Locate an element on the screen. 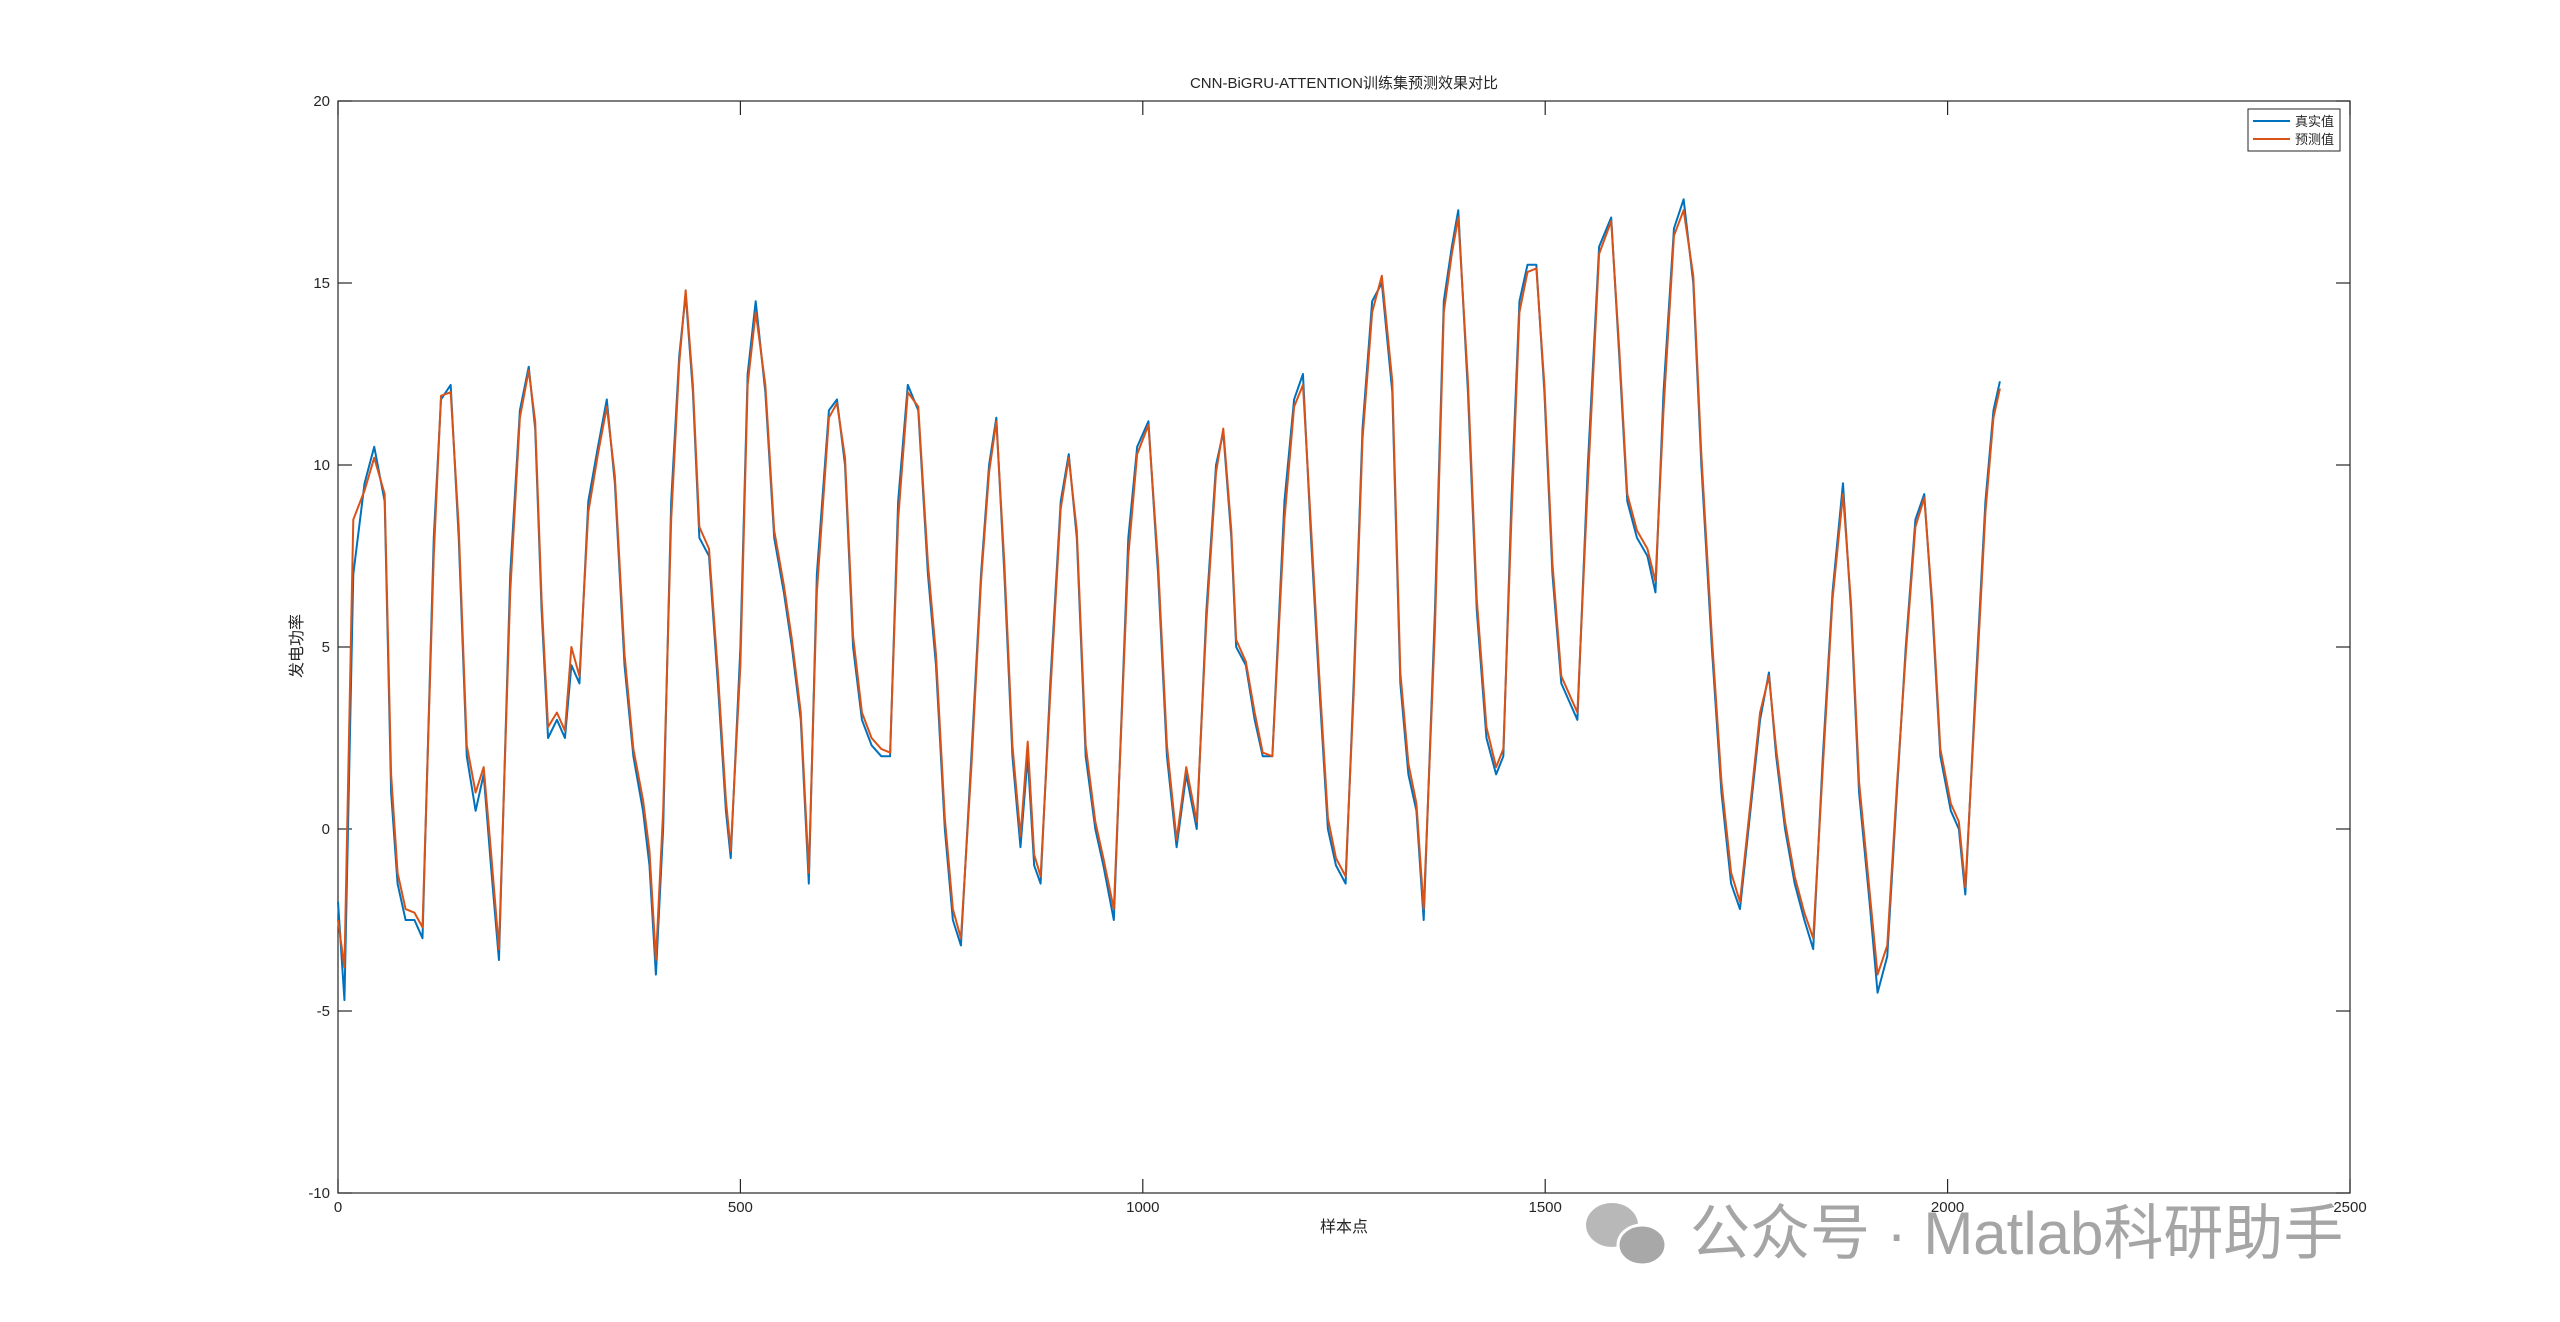  x-tick-label: 2000 is located at coordinates (1947, 1207).